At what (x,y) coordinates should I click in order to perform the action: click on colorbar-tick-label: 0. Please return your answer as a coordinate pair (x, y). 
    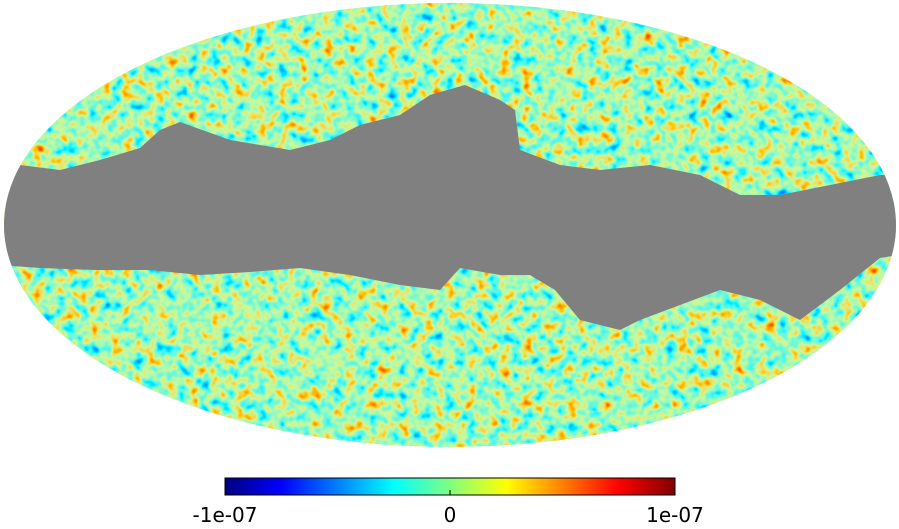
    Looking at the image, I should click on (450, 515).